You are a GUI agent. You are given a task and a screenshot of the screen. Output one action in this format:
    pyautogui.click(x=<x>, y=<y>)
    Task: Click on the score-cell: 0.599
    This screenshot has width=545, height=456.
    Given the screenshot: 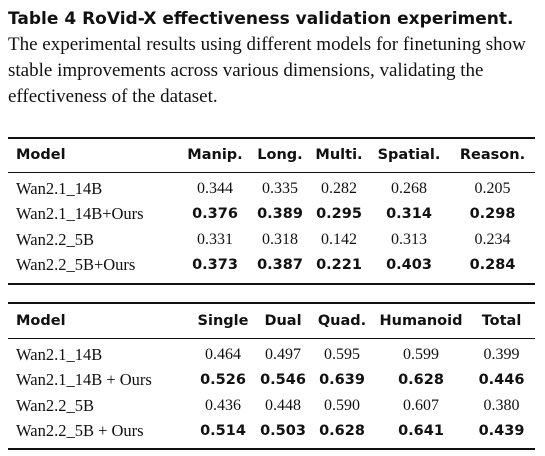 What is the action you would take?
    pyautogui.click(x=421, y=354)
    